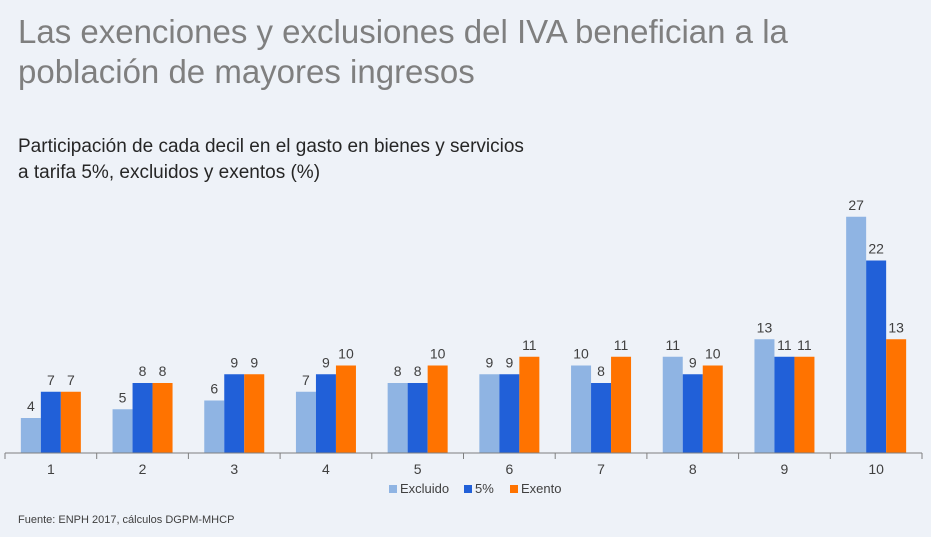 This screenshot has width=931, height=537. I want to click on x-tick-label: 9, so click(785, 469).